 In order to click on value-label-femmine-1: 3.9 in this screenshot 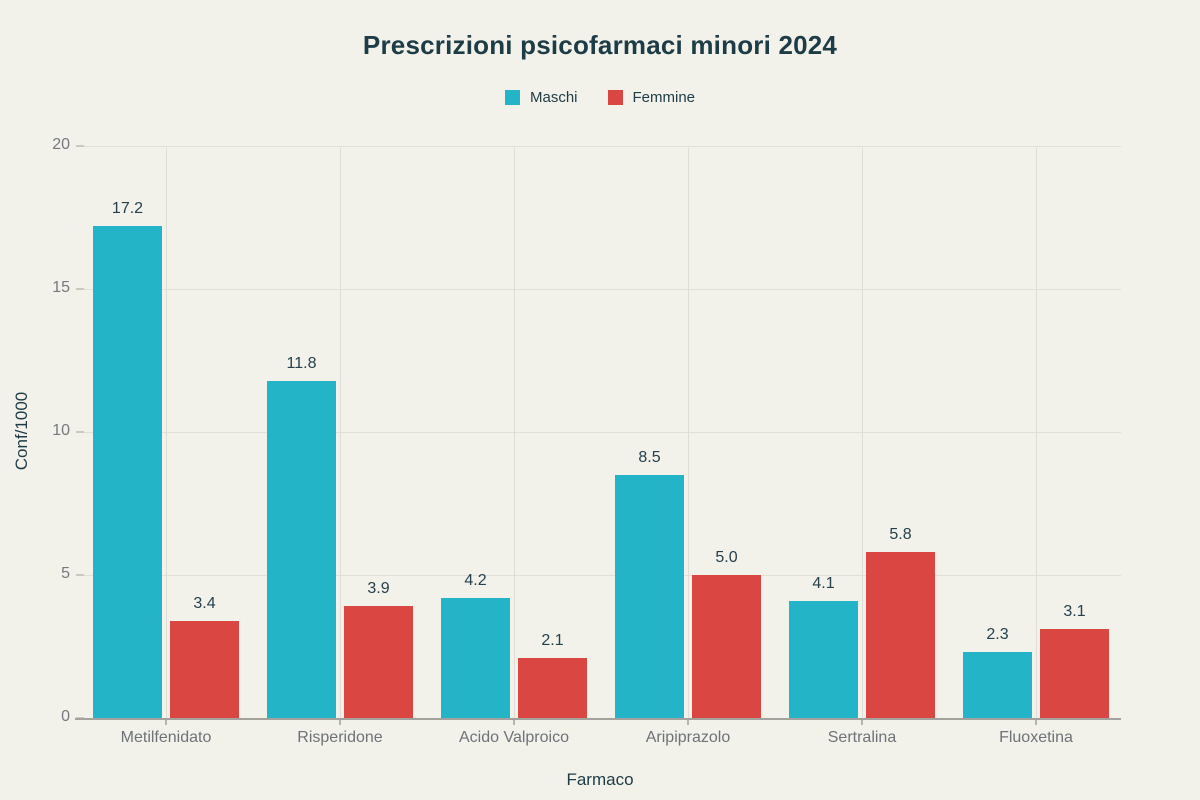, I will do `click(378, 589)`.